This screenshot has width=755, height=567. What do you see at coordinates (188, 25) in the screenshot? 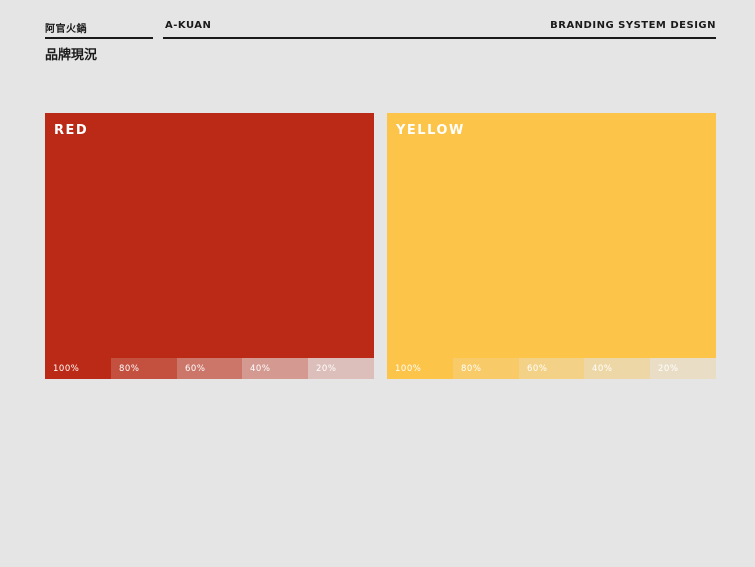
I see `project: A-KUAN` at bounding box center [188, 25].